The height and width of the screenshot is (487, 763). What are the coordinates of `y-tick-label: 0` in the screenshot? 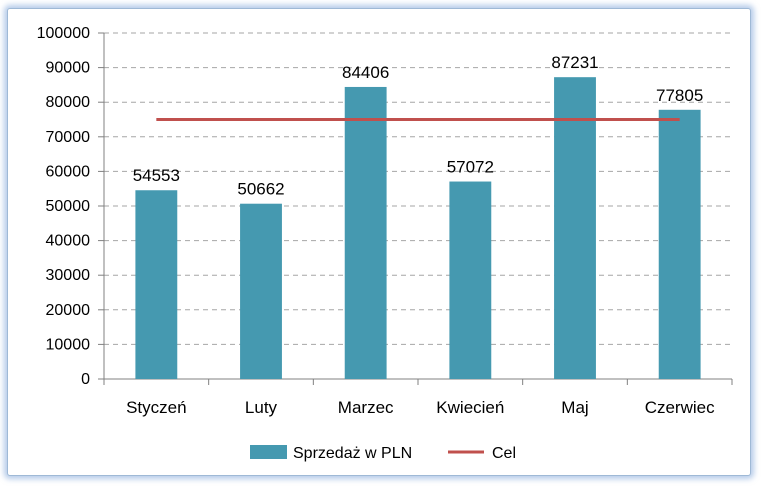 It's located at (85, 379).